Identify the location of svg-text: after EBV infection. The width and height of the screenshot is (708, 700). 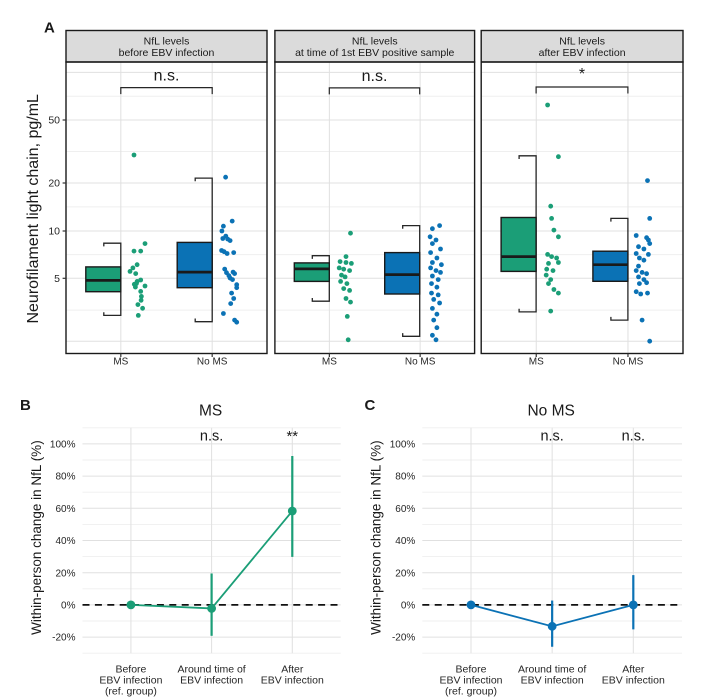
(582, 53).